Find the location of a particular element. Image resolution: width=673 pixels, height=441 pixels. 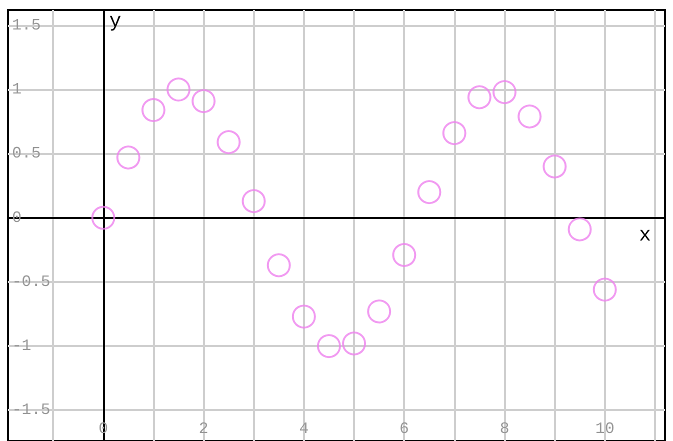

y-tick-label: -1.5 is located at coordinates (31, 410).